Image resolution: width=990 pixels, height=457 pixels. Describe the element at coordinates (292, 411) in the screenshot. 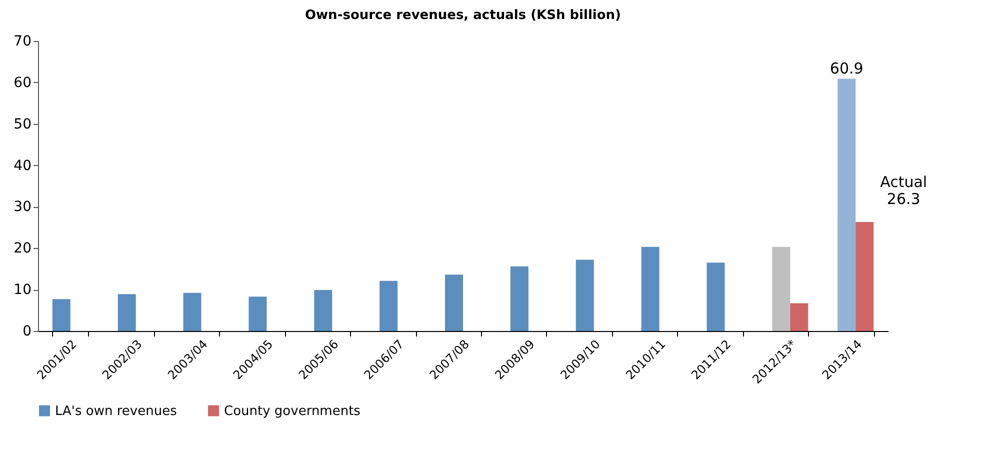

I see `legend-label: County governments` at that location.